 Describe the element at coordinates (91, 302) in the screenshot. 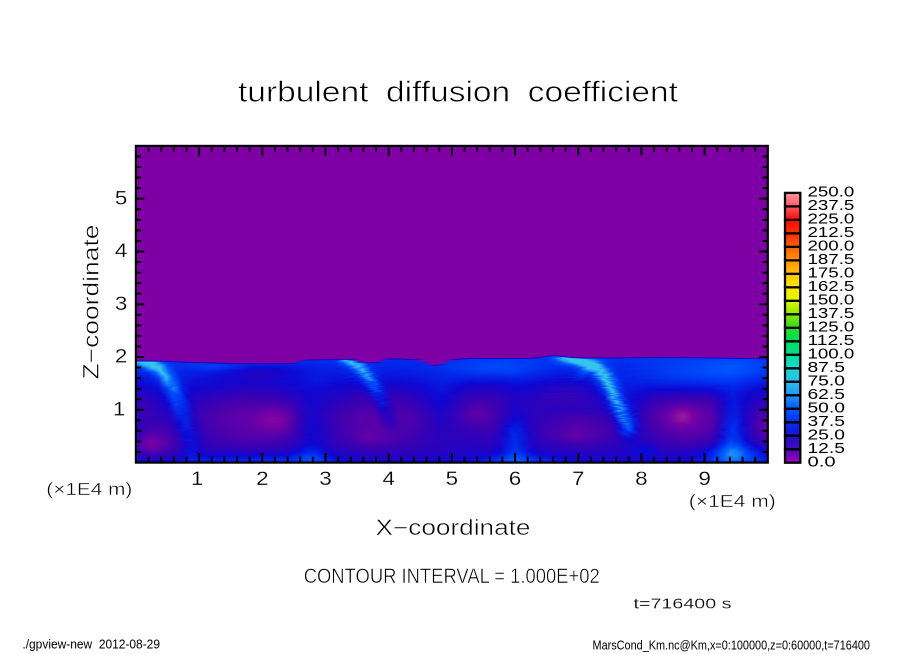

I see `svg-text: Z−coordinate` at that location.